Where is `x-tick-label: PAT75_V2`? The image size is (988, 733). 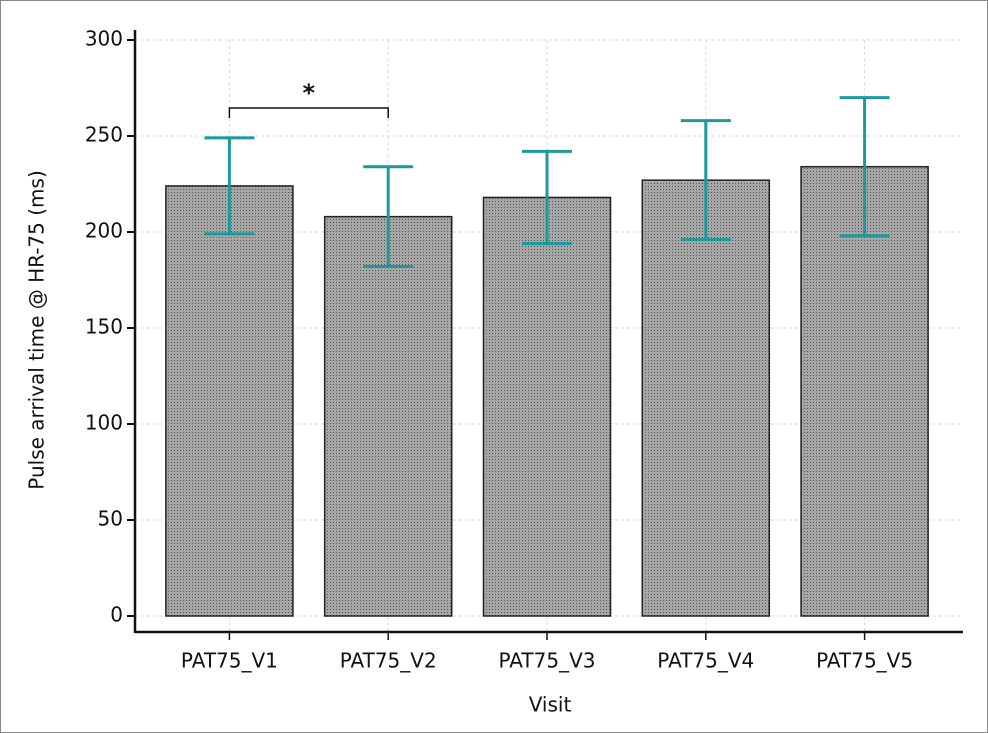
x-tick-label: PAT75_V2 is located at coordinates (388, 661).